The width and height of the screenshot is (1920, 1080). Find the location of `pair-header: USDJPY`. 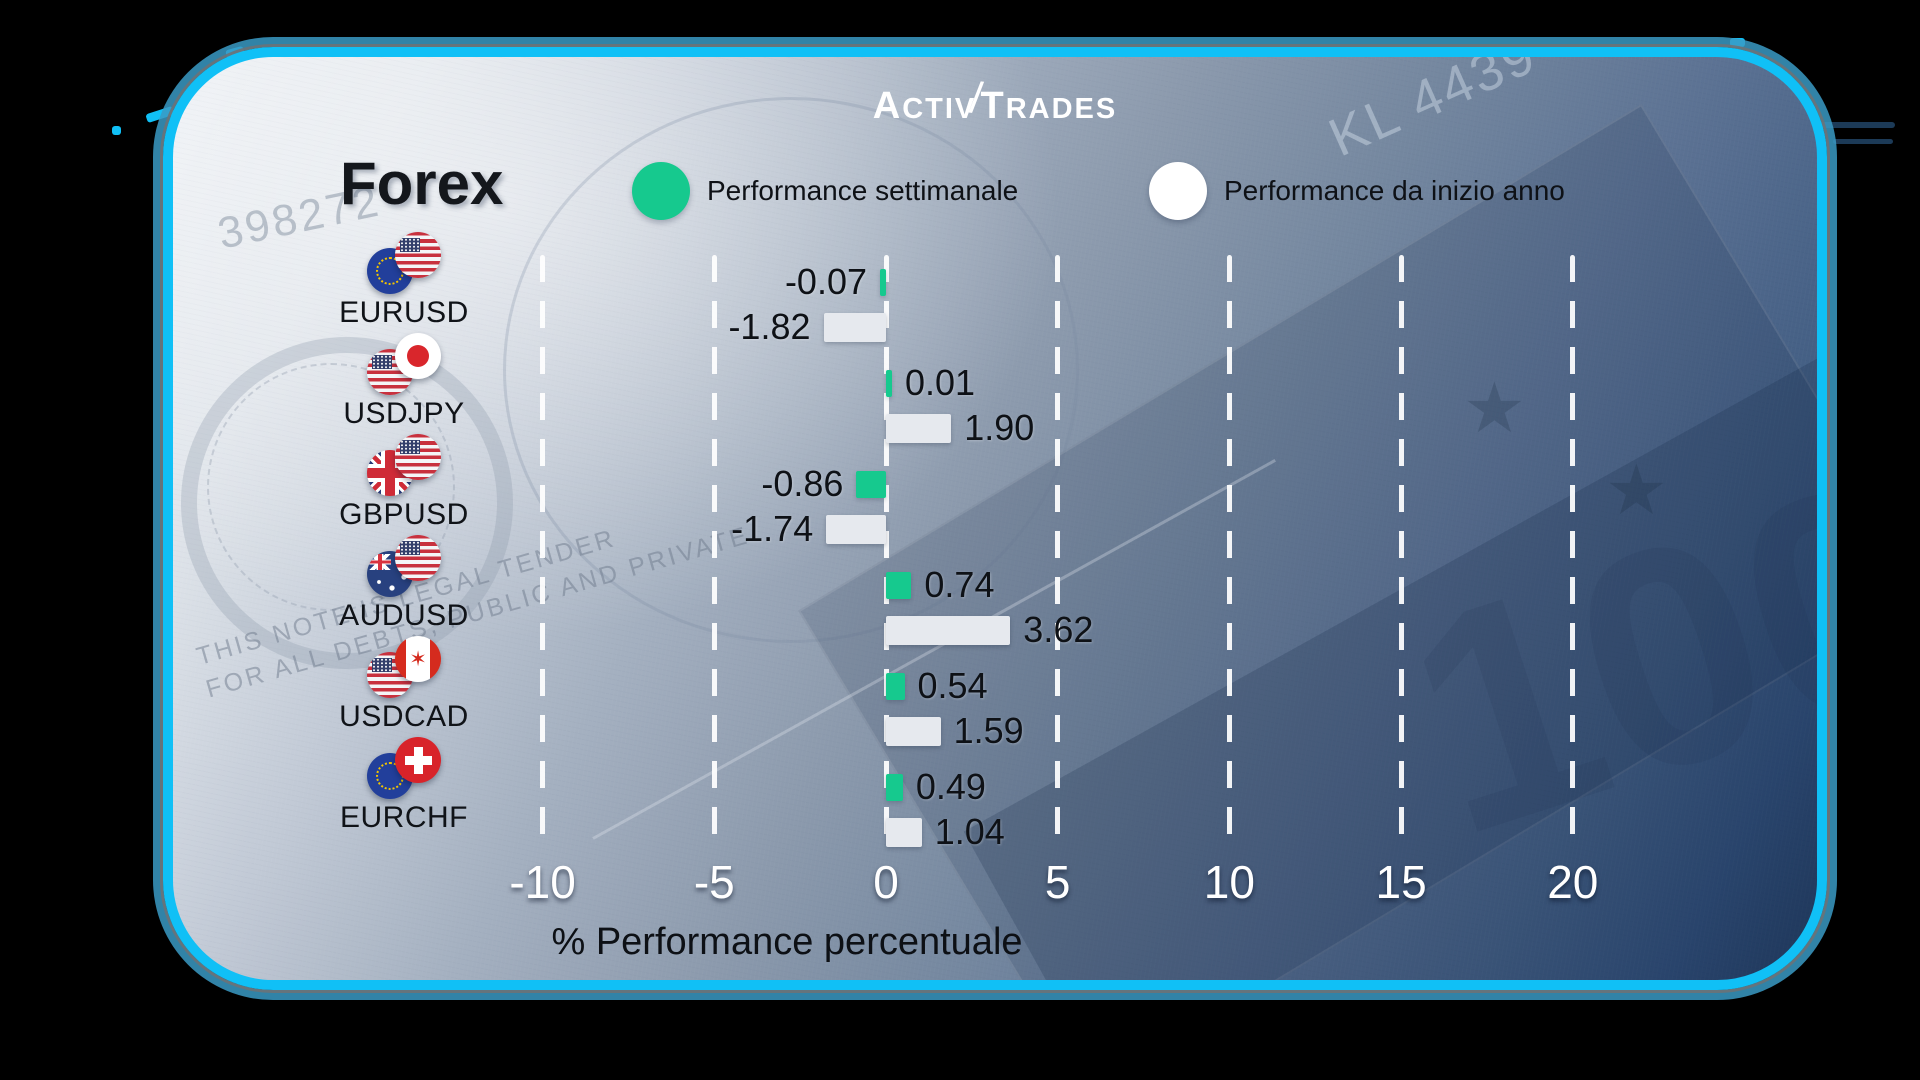

pair-header: USDJPY is located at coordinates (404, 382).